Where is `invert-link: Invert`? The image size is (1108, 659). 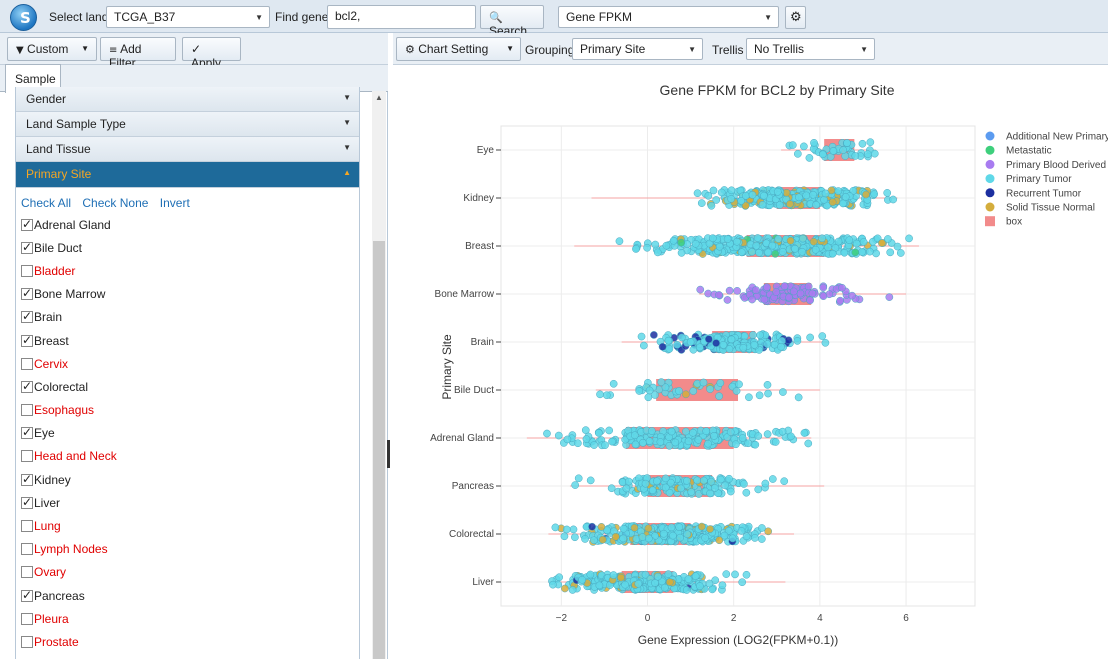
invert-link: Invert is located at coordinates (174, 203).